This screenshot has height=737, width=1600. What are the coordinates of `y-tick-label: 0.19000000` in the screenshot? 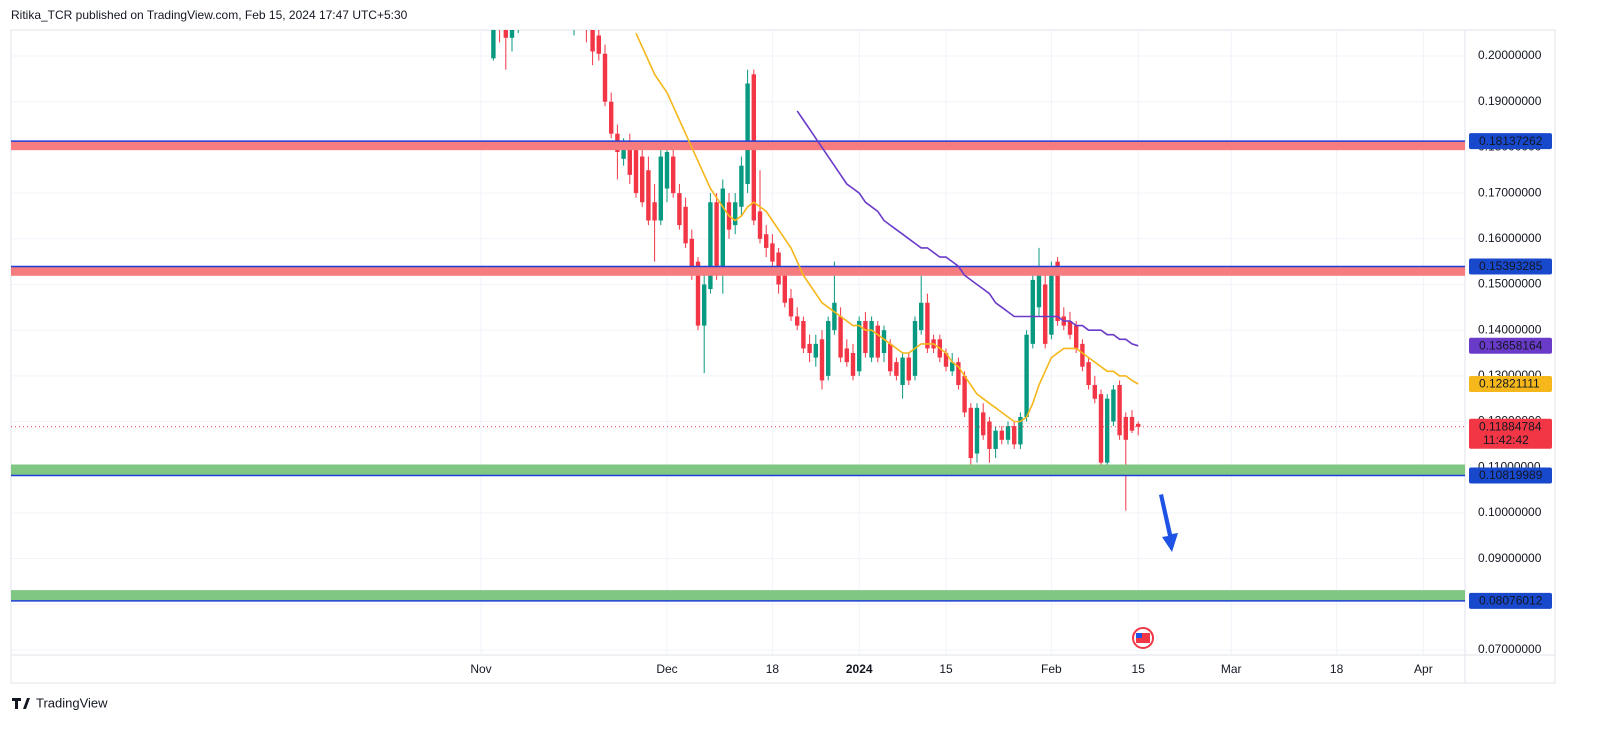 It's located at (1510, 101).